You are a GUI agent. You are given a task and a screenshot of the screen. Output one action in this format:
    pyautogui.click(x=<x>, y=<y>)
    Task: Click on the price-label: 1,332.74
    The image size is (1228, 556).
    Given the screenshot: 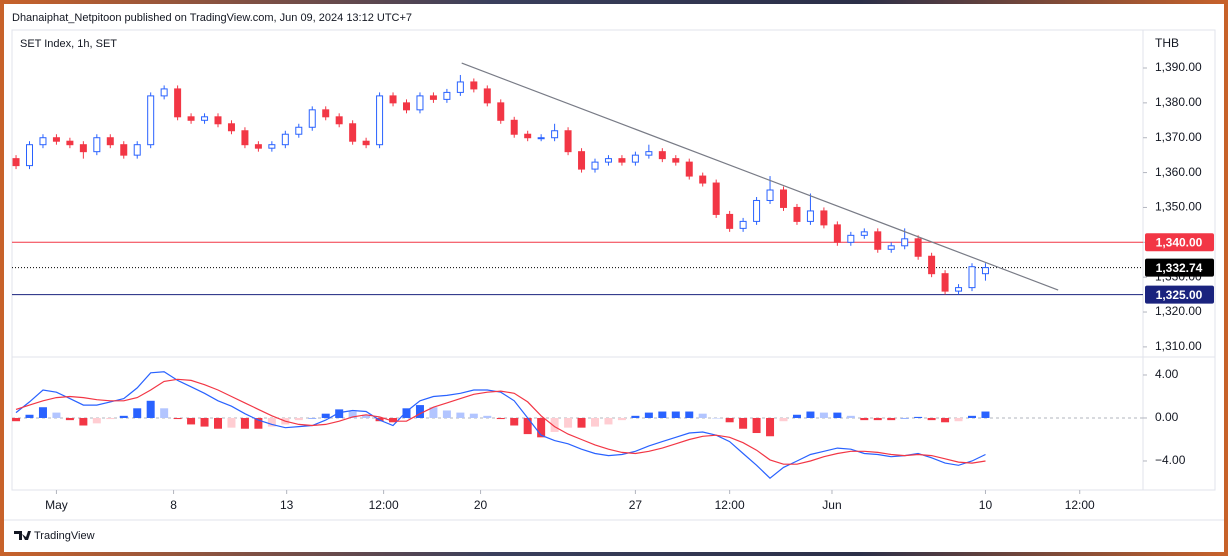 What is the action you would take?
    pyautogui.click(x=1179, y=268)
    